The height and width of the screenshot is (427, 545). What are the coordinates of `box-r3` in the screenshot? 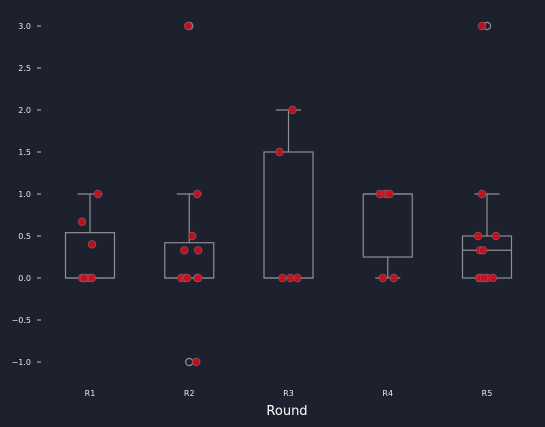 It's located at (288, 194).